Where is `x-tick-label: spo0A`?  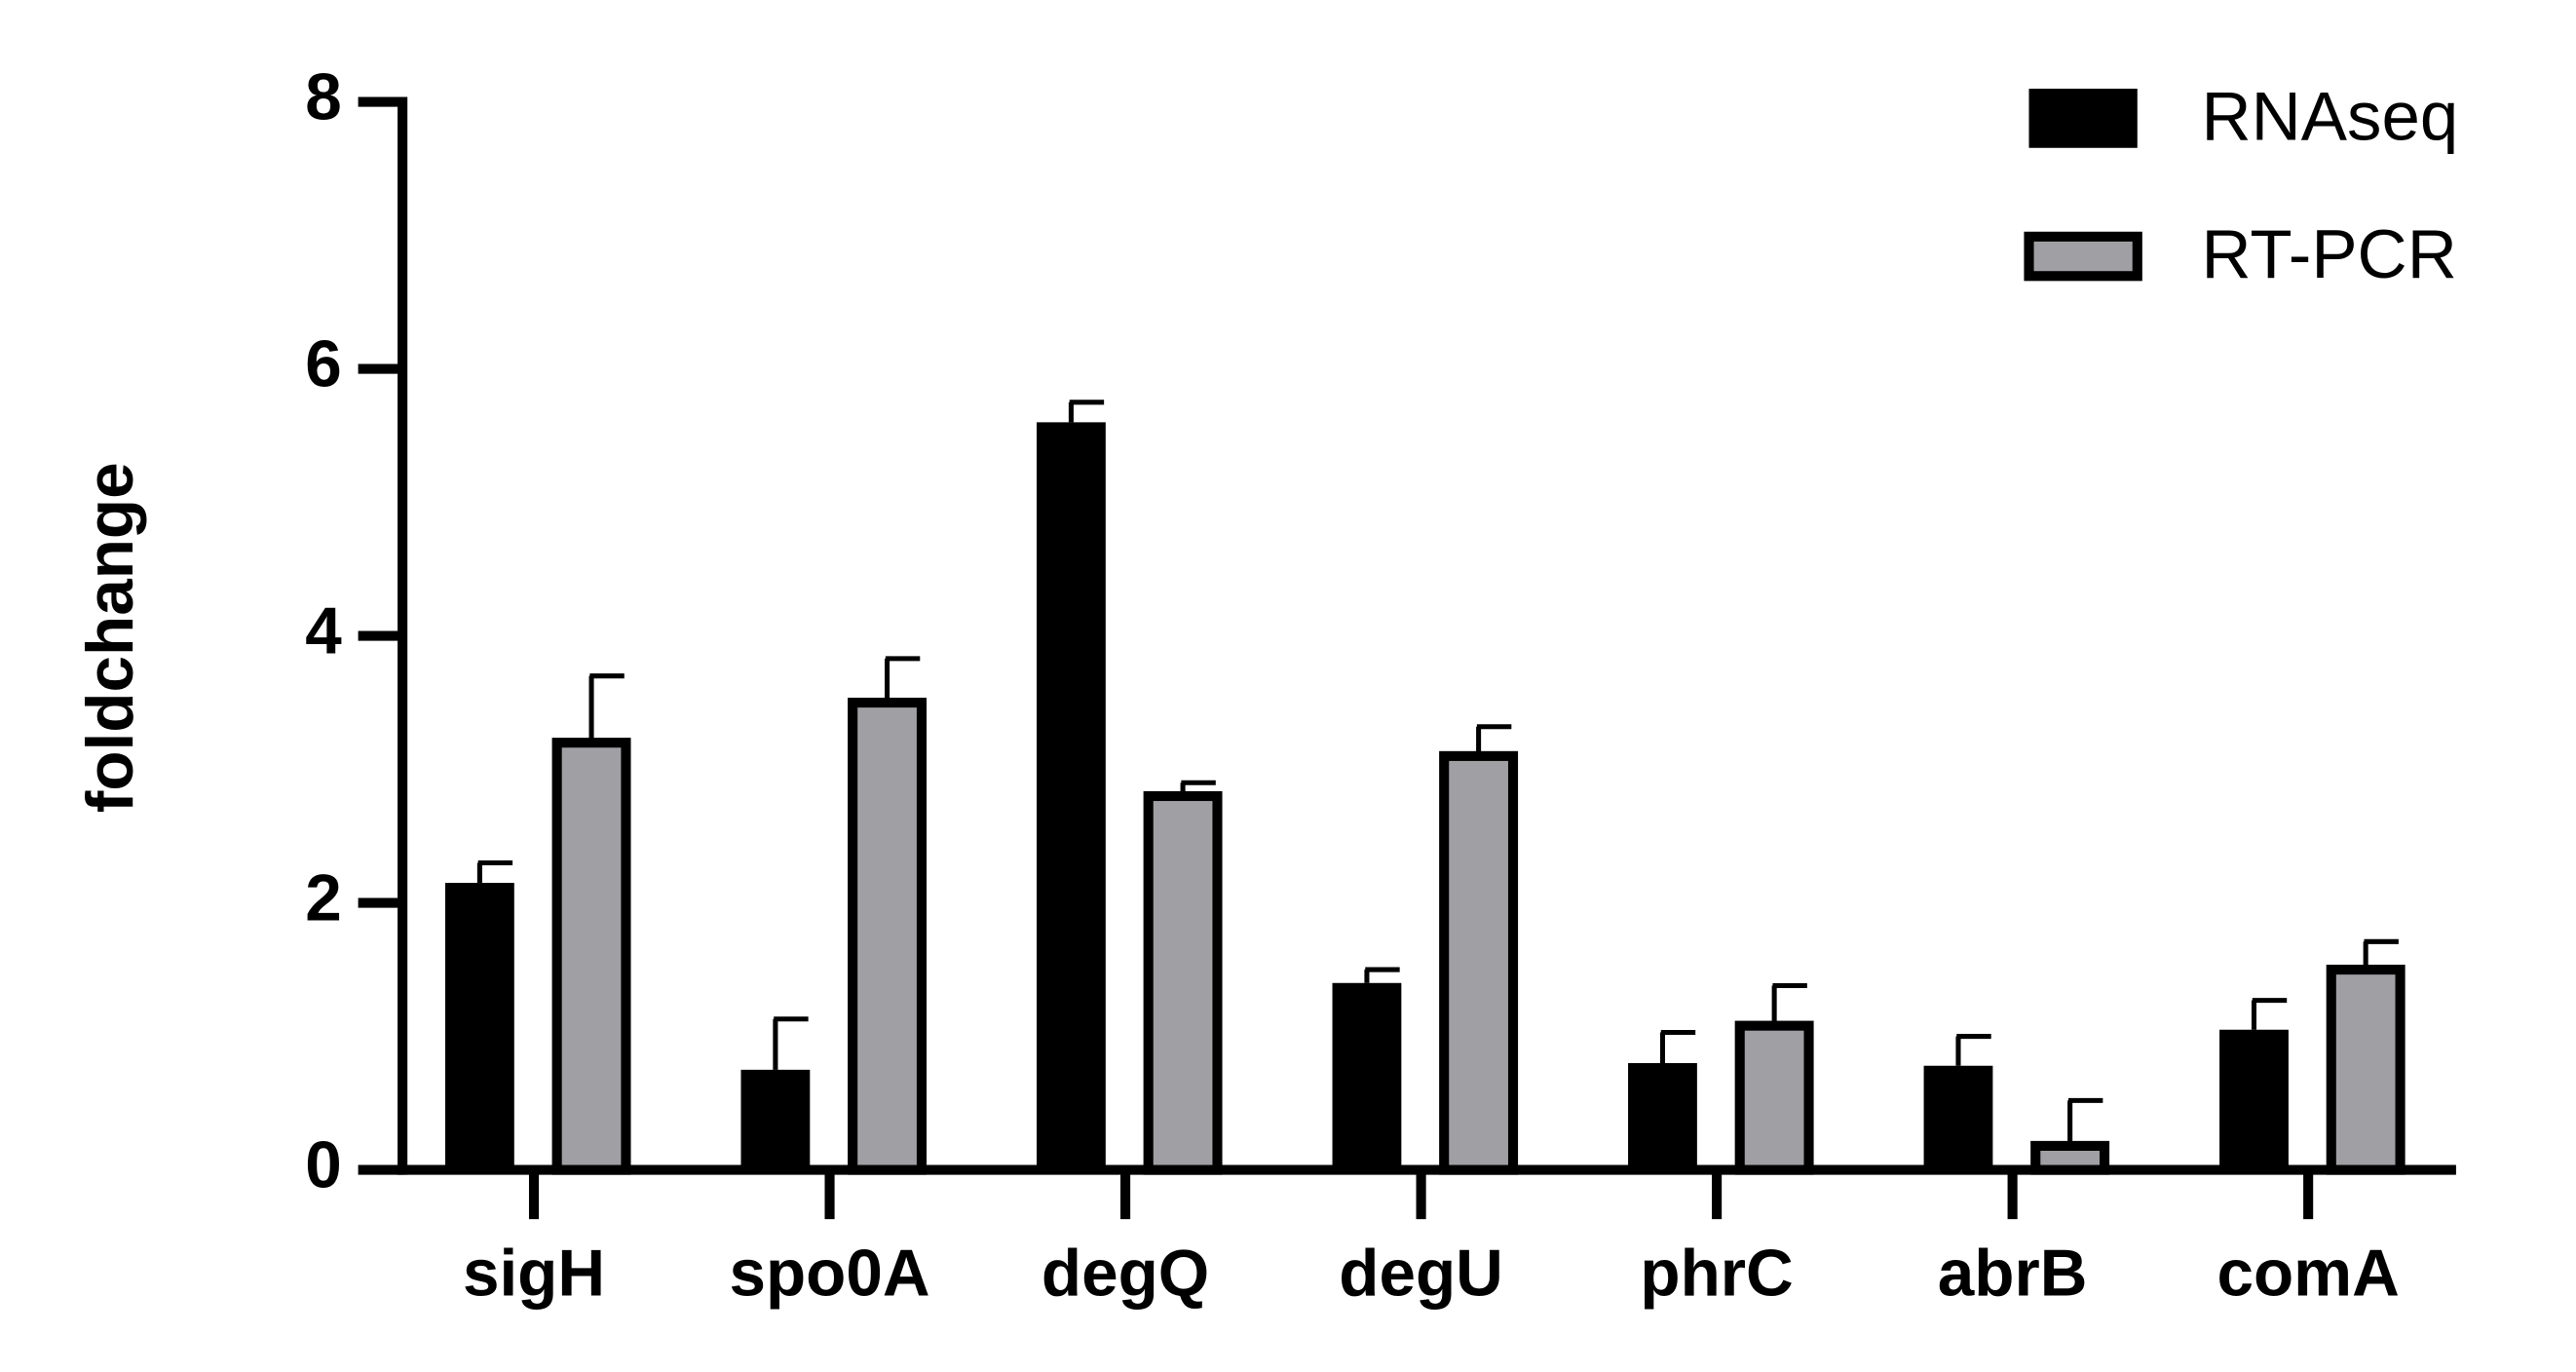
x-tick-label: spo0A is located at coordinates (829, 1274).